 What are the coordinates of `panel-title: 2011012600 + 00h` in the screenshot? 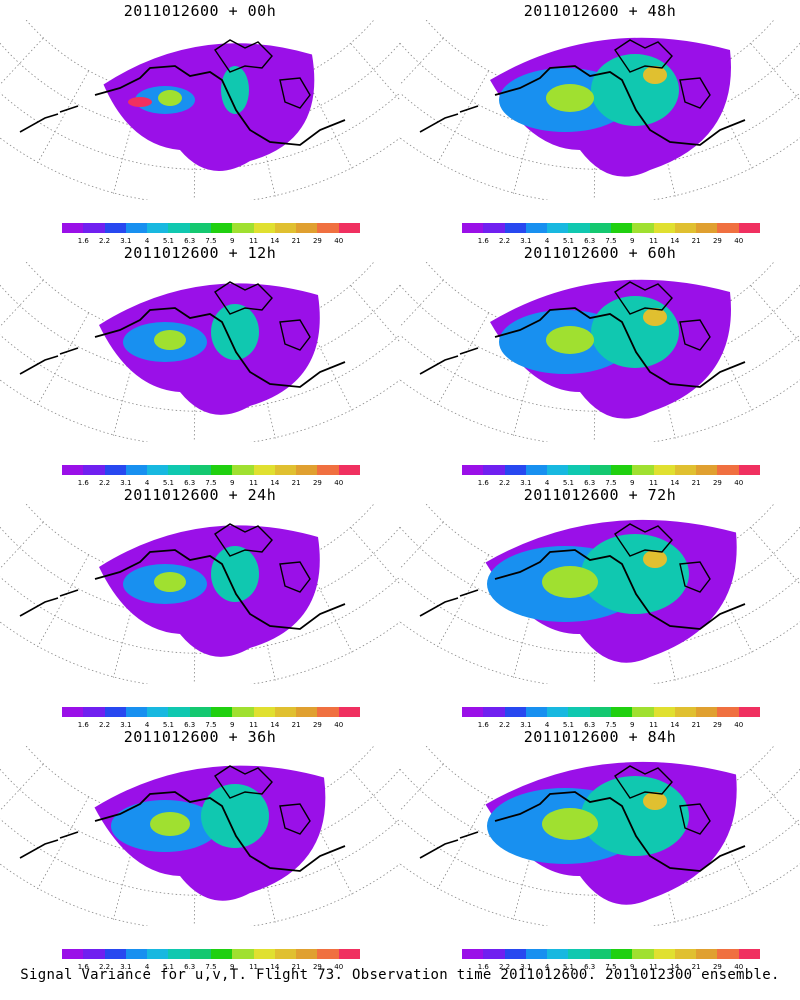 It's located at (200, 11).